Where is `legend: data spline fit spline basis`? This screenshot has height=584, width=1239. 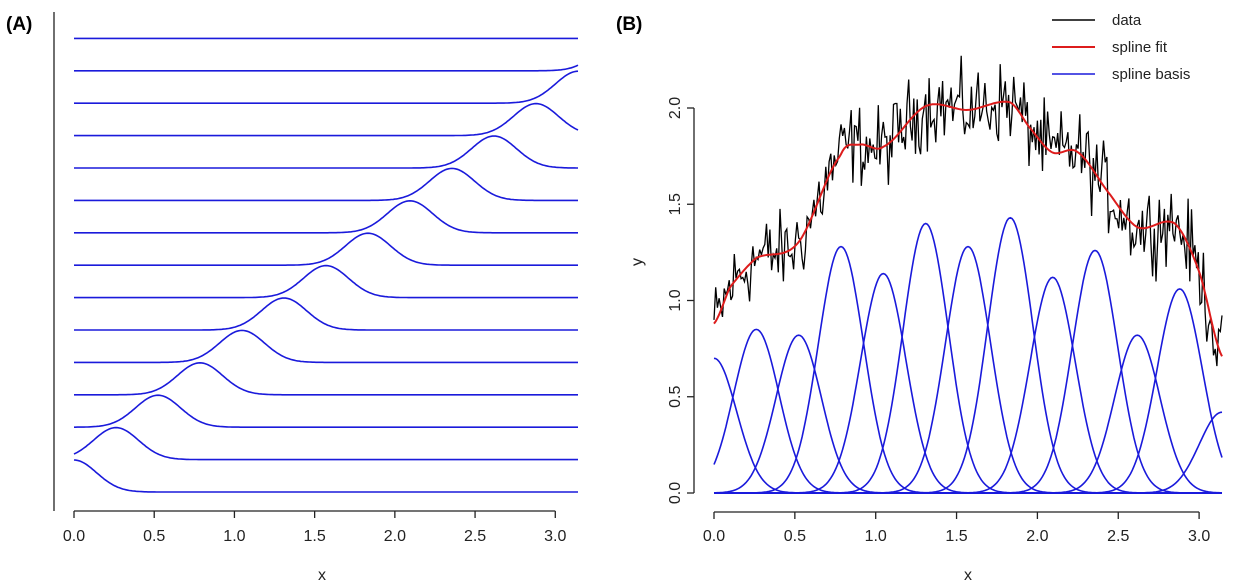
legend: data spline fit spline basis is located at coordinates (1121, 47).